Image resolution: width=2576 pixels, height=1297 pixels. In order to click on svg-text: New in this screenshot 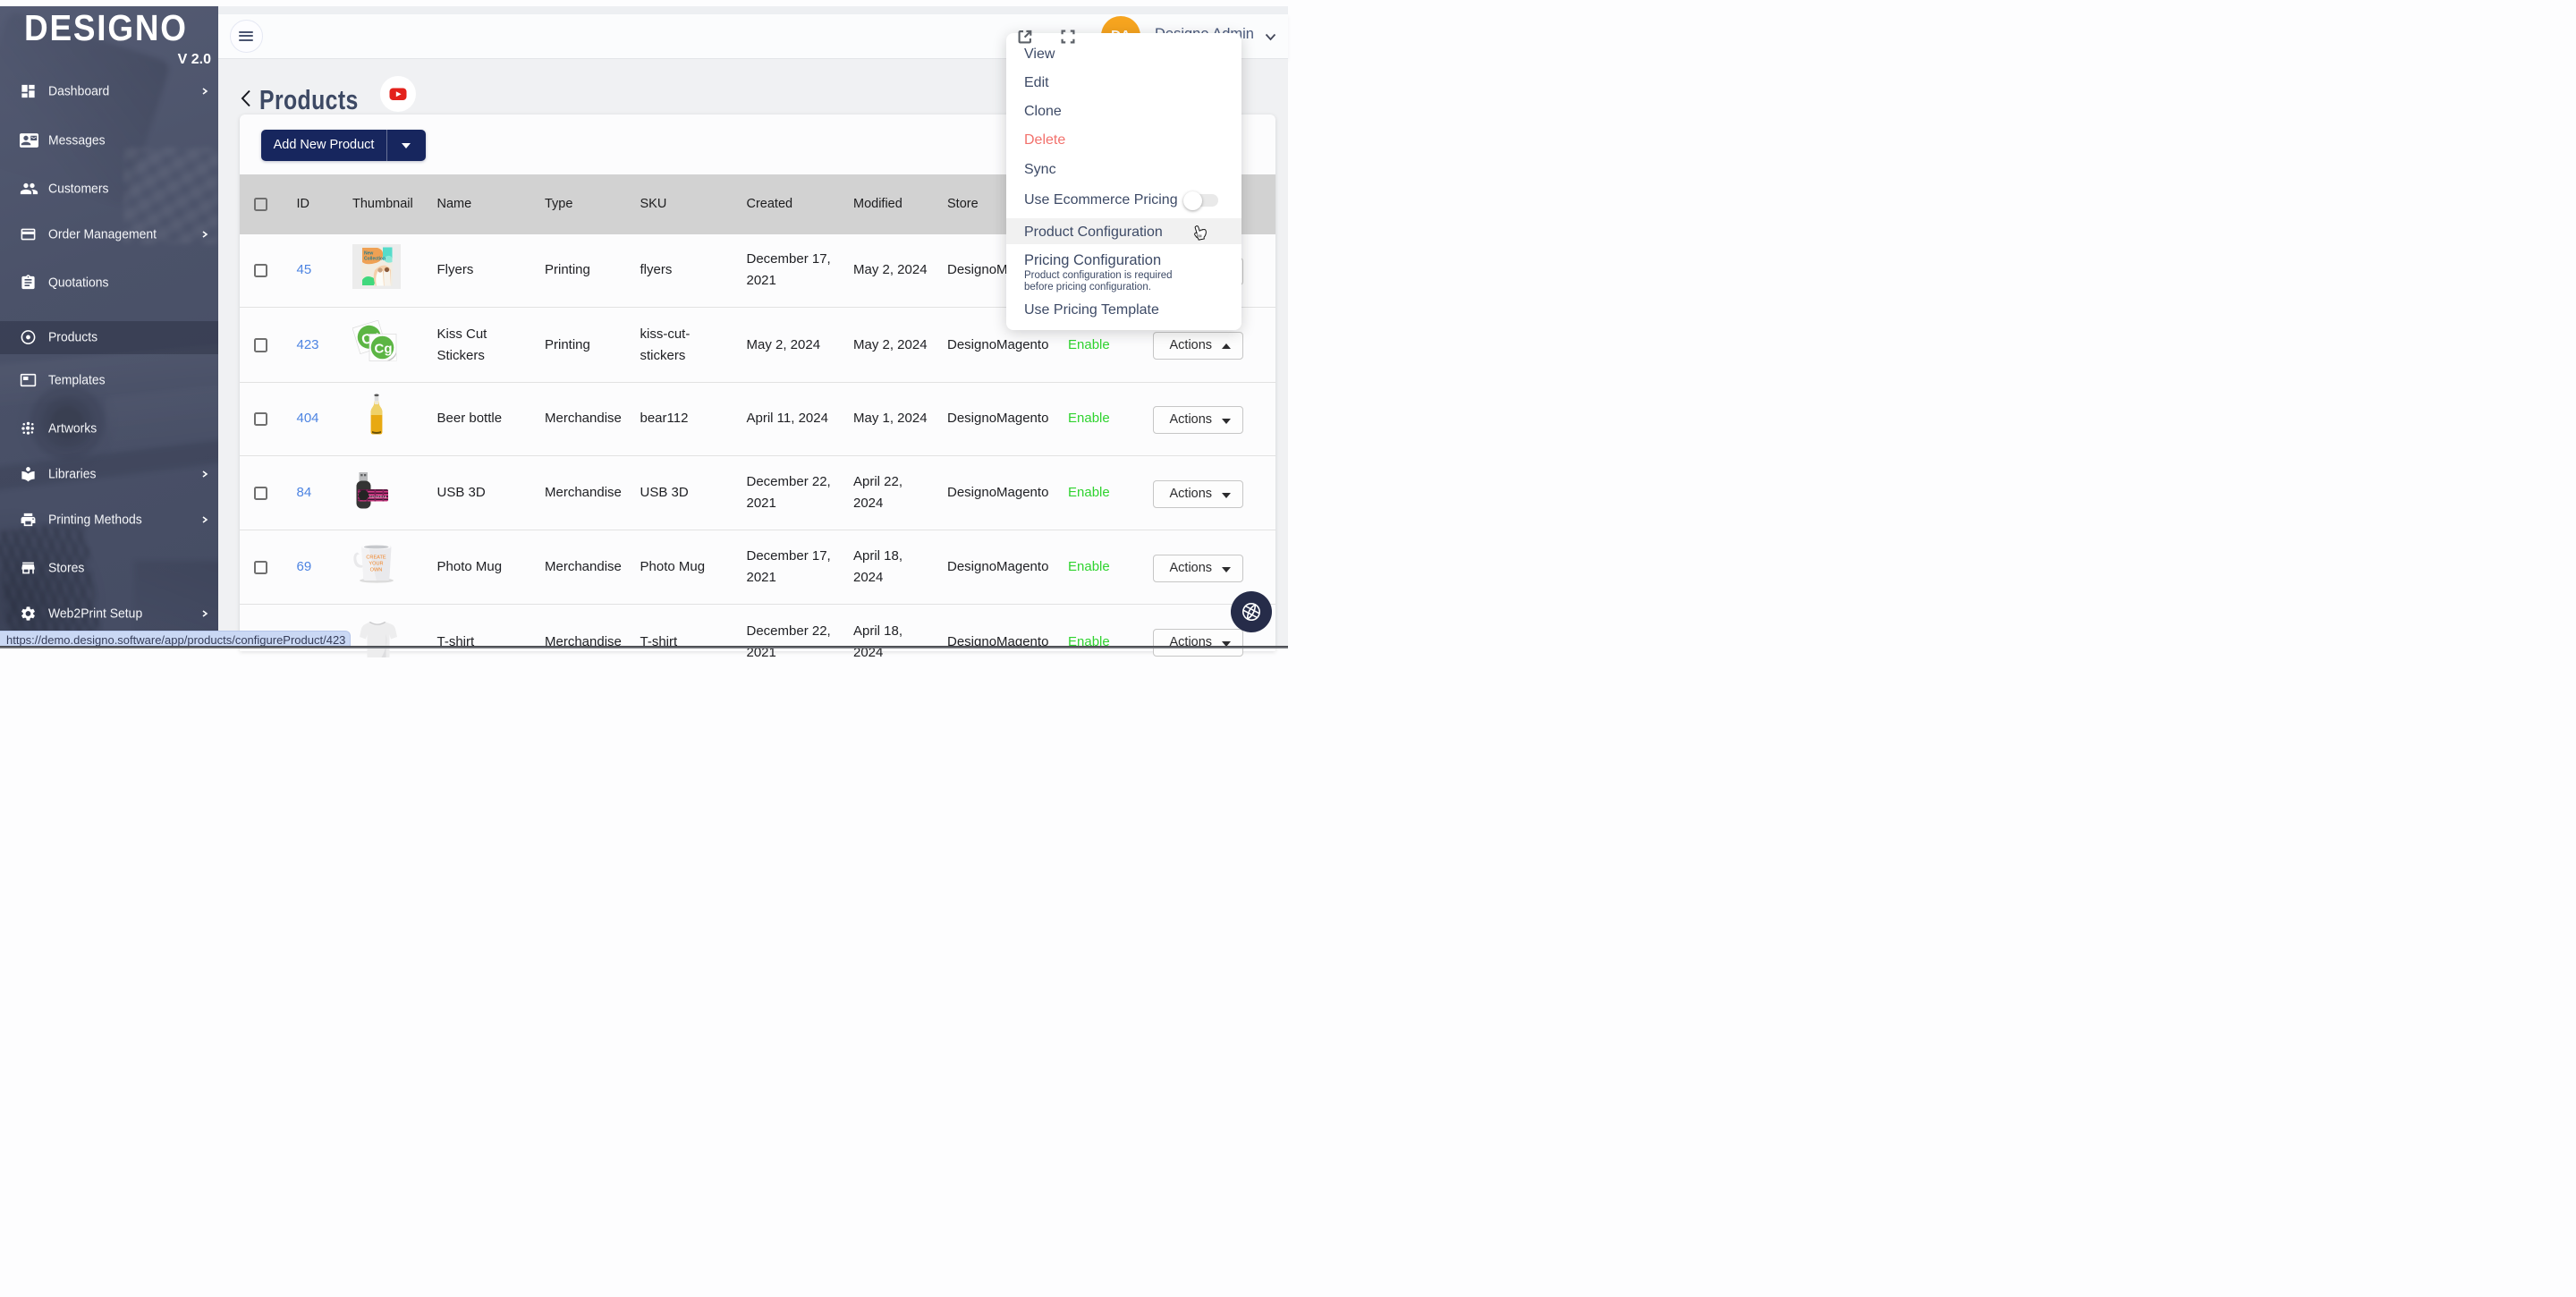, I will do `click(368, 254)`.